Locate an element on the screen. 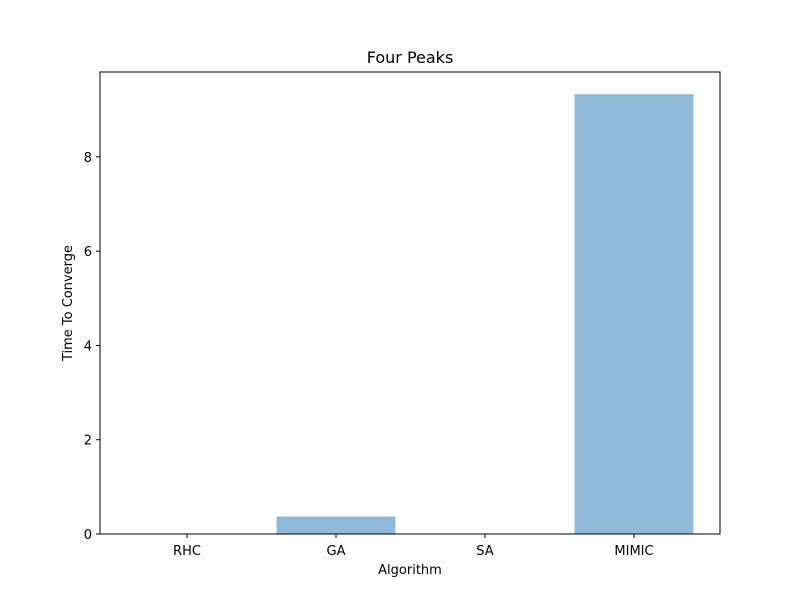 The image size is (800, 600). x-tick-label: MIMIC is located at coordinates (633, 551).